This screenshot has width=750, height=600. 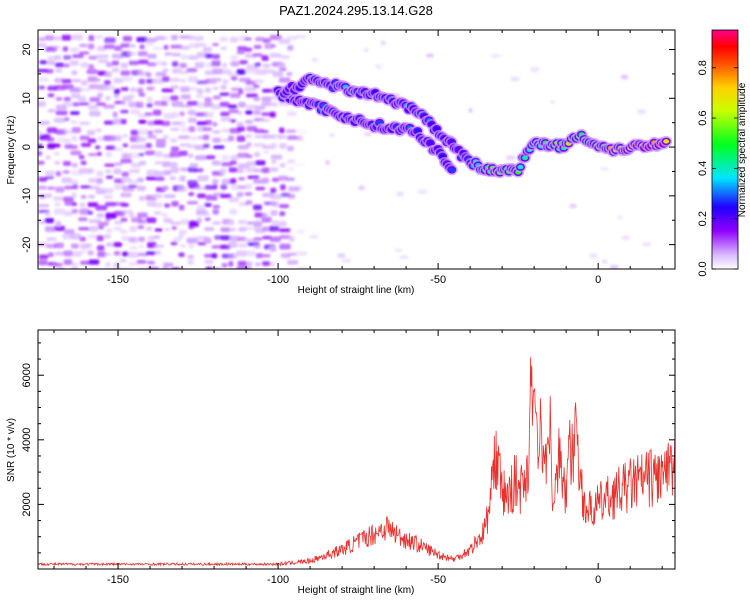 What do you see at coordinates (27, 98) in the screenshot?
I see `y-tick-label: 10` at bounding box center [27, 98].